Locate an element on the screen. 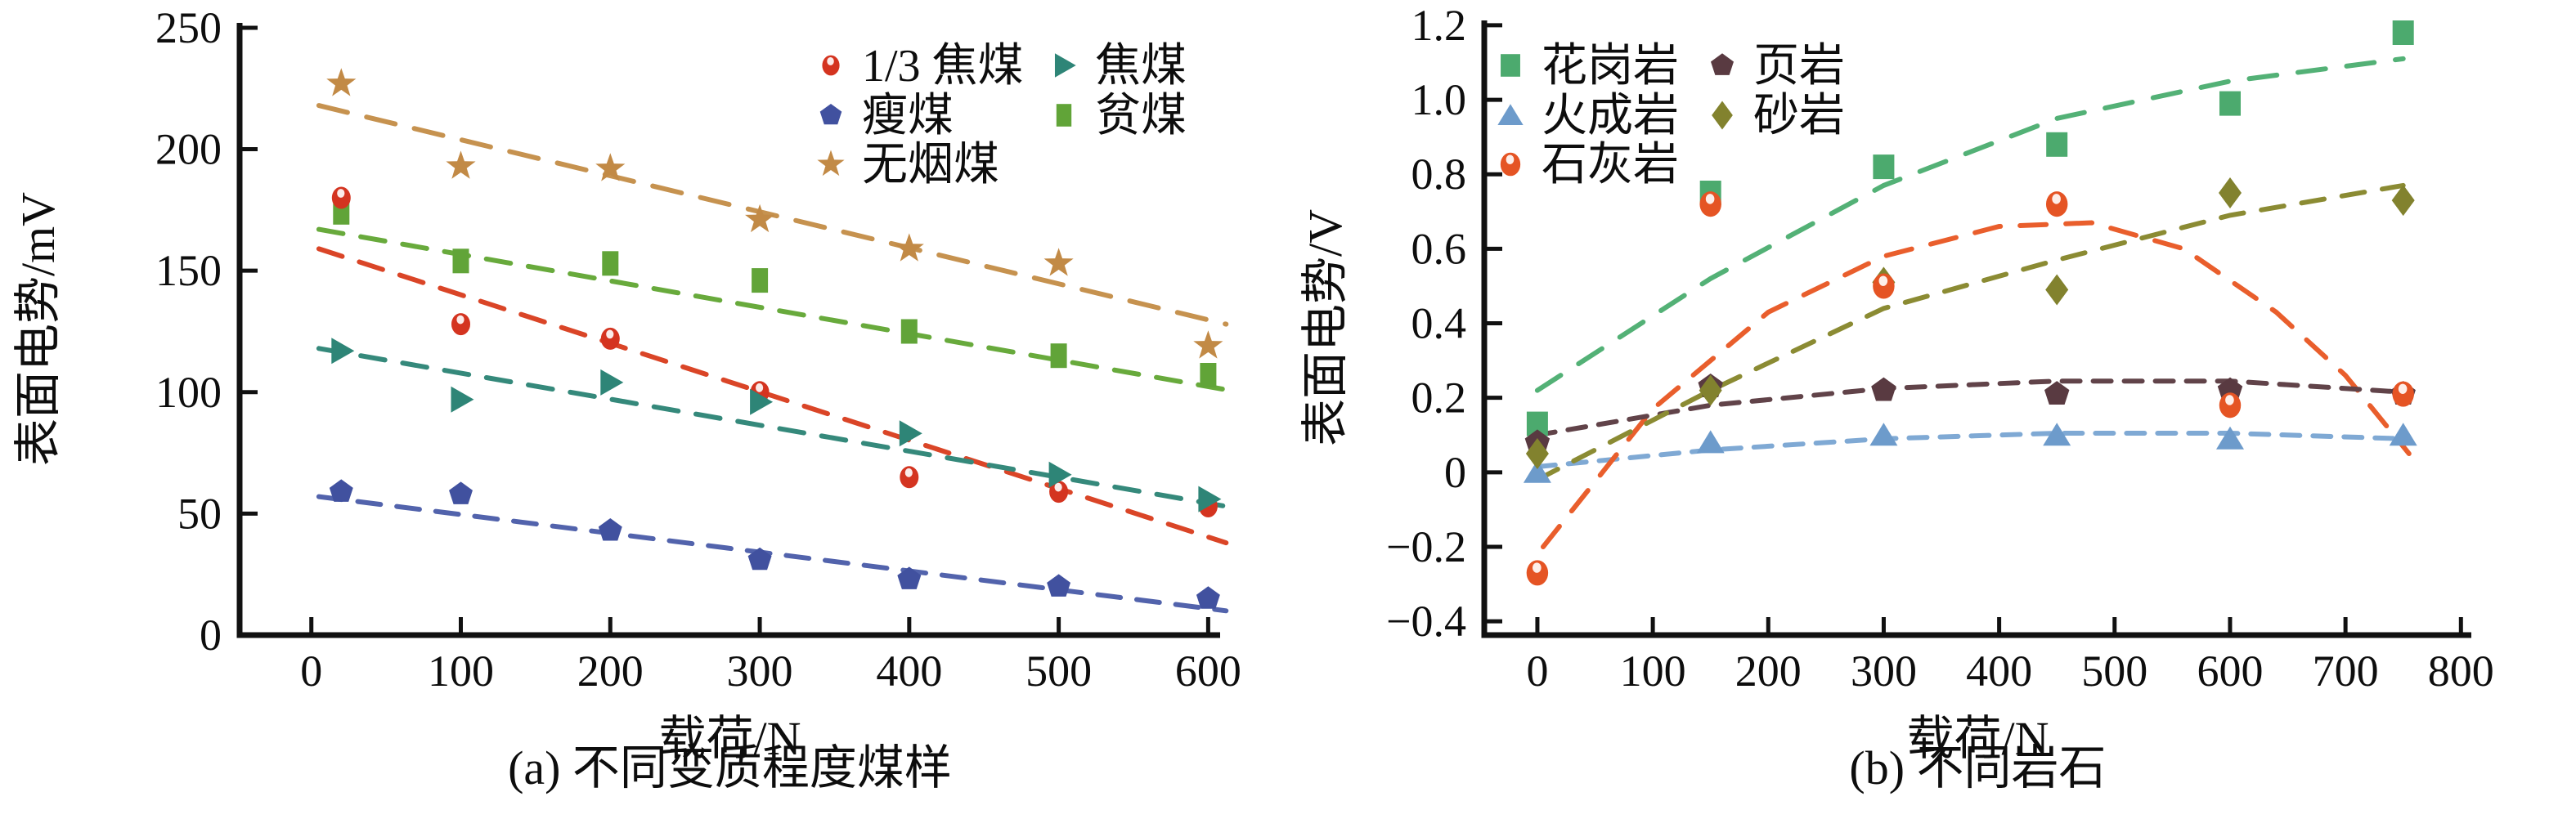 The width and height of the screenshot is (2576, 819). legend-item-series-1: 火成岩 is located at coordinates (1588, 116).